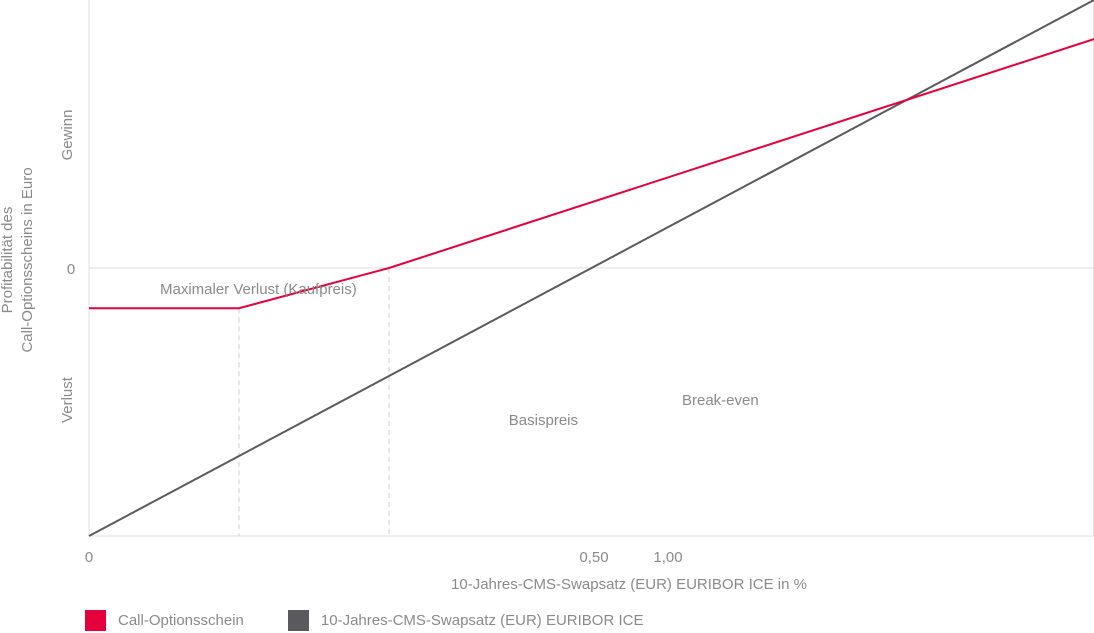 The height and width of the screenshot is (633, 1094). I want to click on legend-item-call: Call-Optionsschein, so click(164, 620).